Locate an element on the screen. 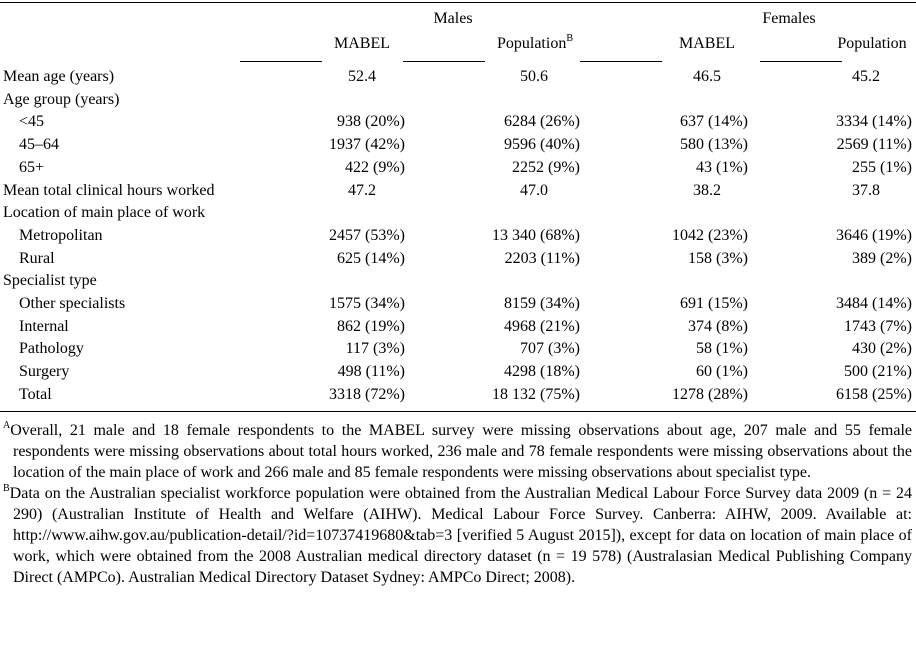  table-cell: 430 (2%) is located at coordinates (882, 349).